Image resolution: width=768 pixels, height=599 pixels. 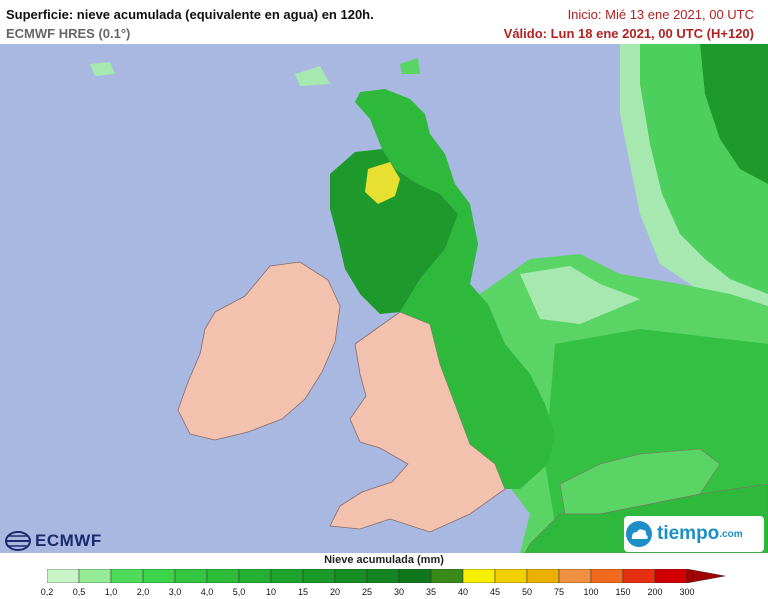 What do you see at coordinates (47, 592) in the screenshot?
I see `legend-tick-label: 0,2` at bounding box center [47, 592].